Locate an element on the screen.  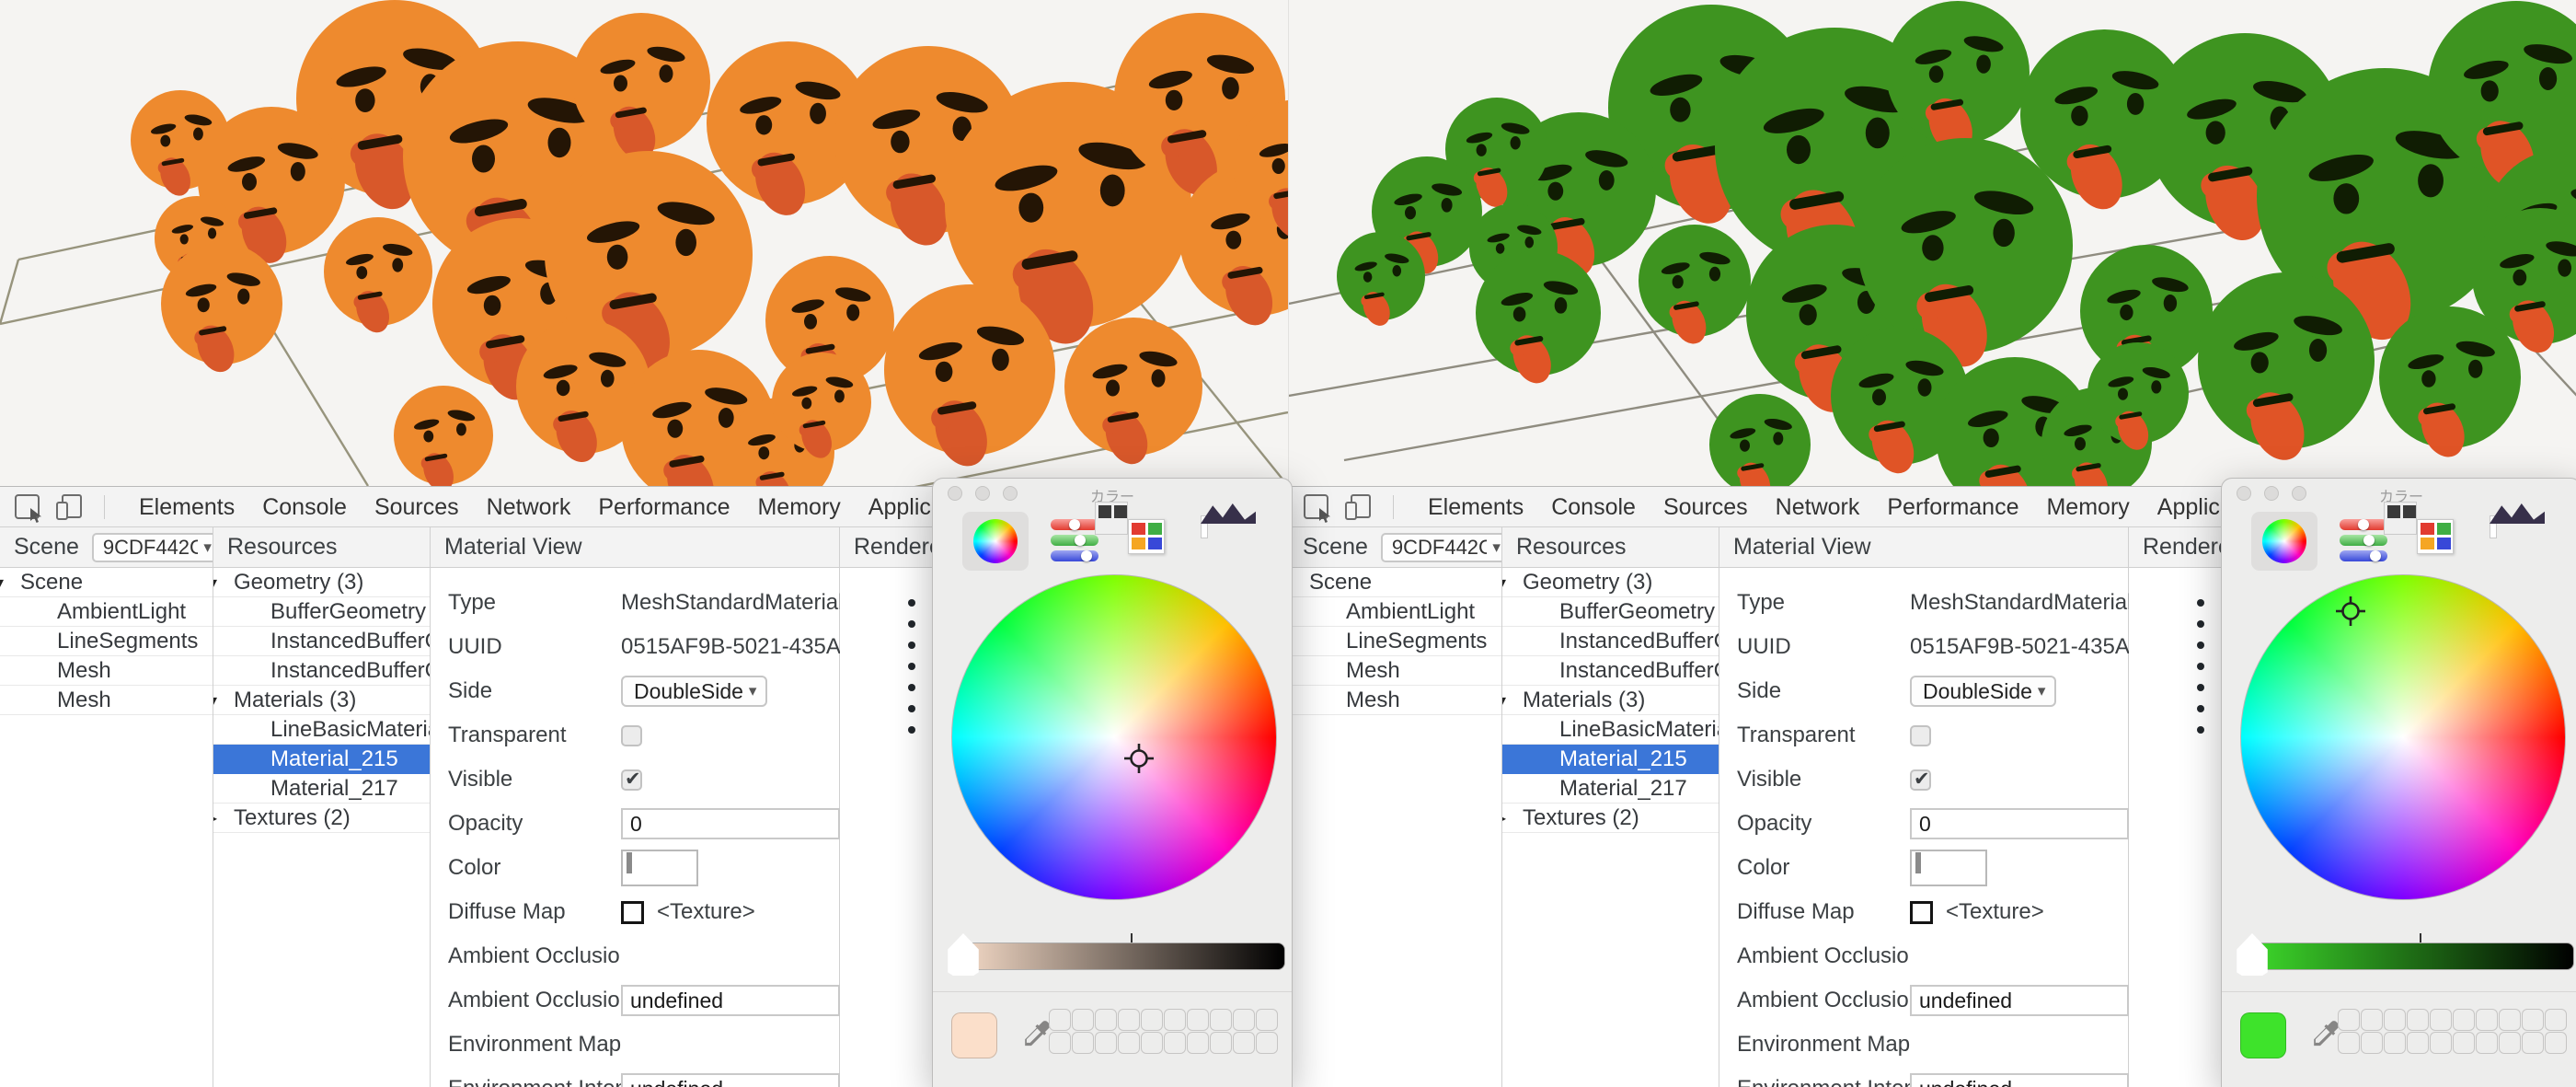
color-picker-window: カラー is located at coordinates (2398, 782).